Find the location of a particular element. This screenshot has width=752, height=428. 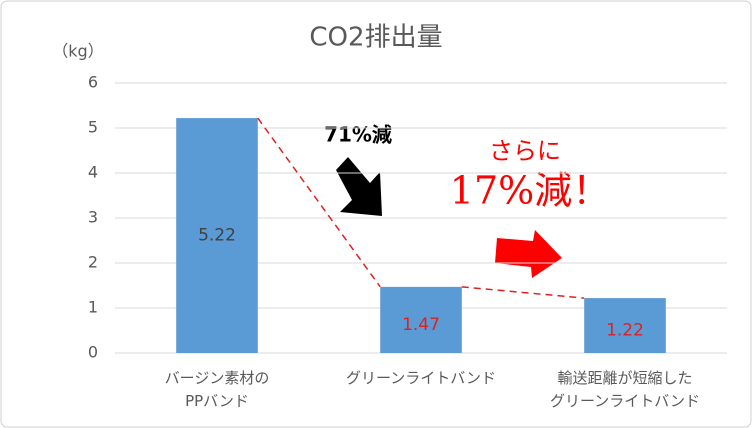

x-tick-label: グリーンライトバンド is located at coordinates (421, 378).